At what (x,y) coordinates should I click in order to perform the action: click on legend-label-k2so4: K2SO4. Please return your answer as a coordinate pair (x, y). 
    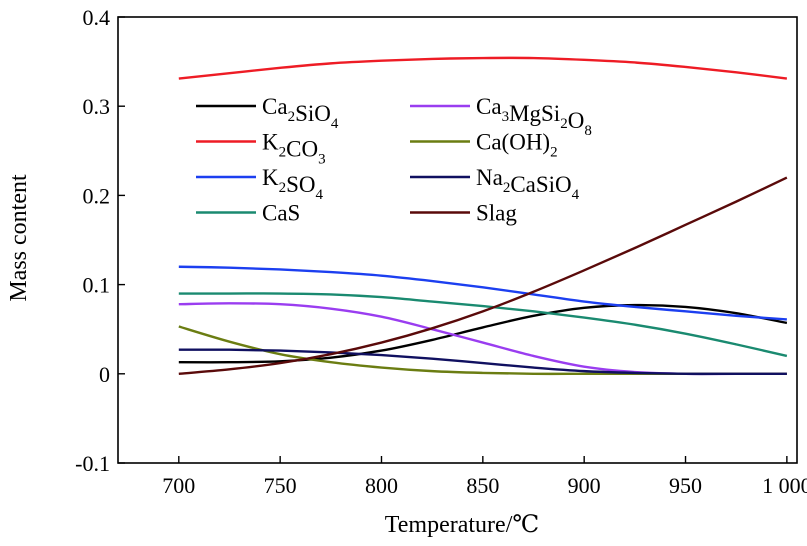
    Looking at the image, I should click on (293, 184).